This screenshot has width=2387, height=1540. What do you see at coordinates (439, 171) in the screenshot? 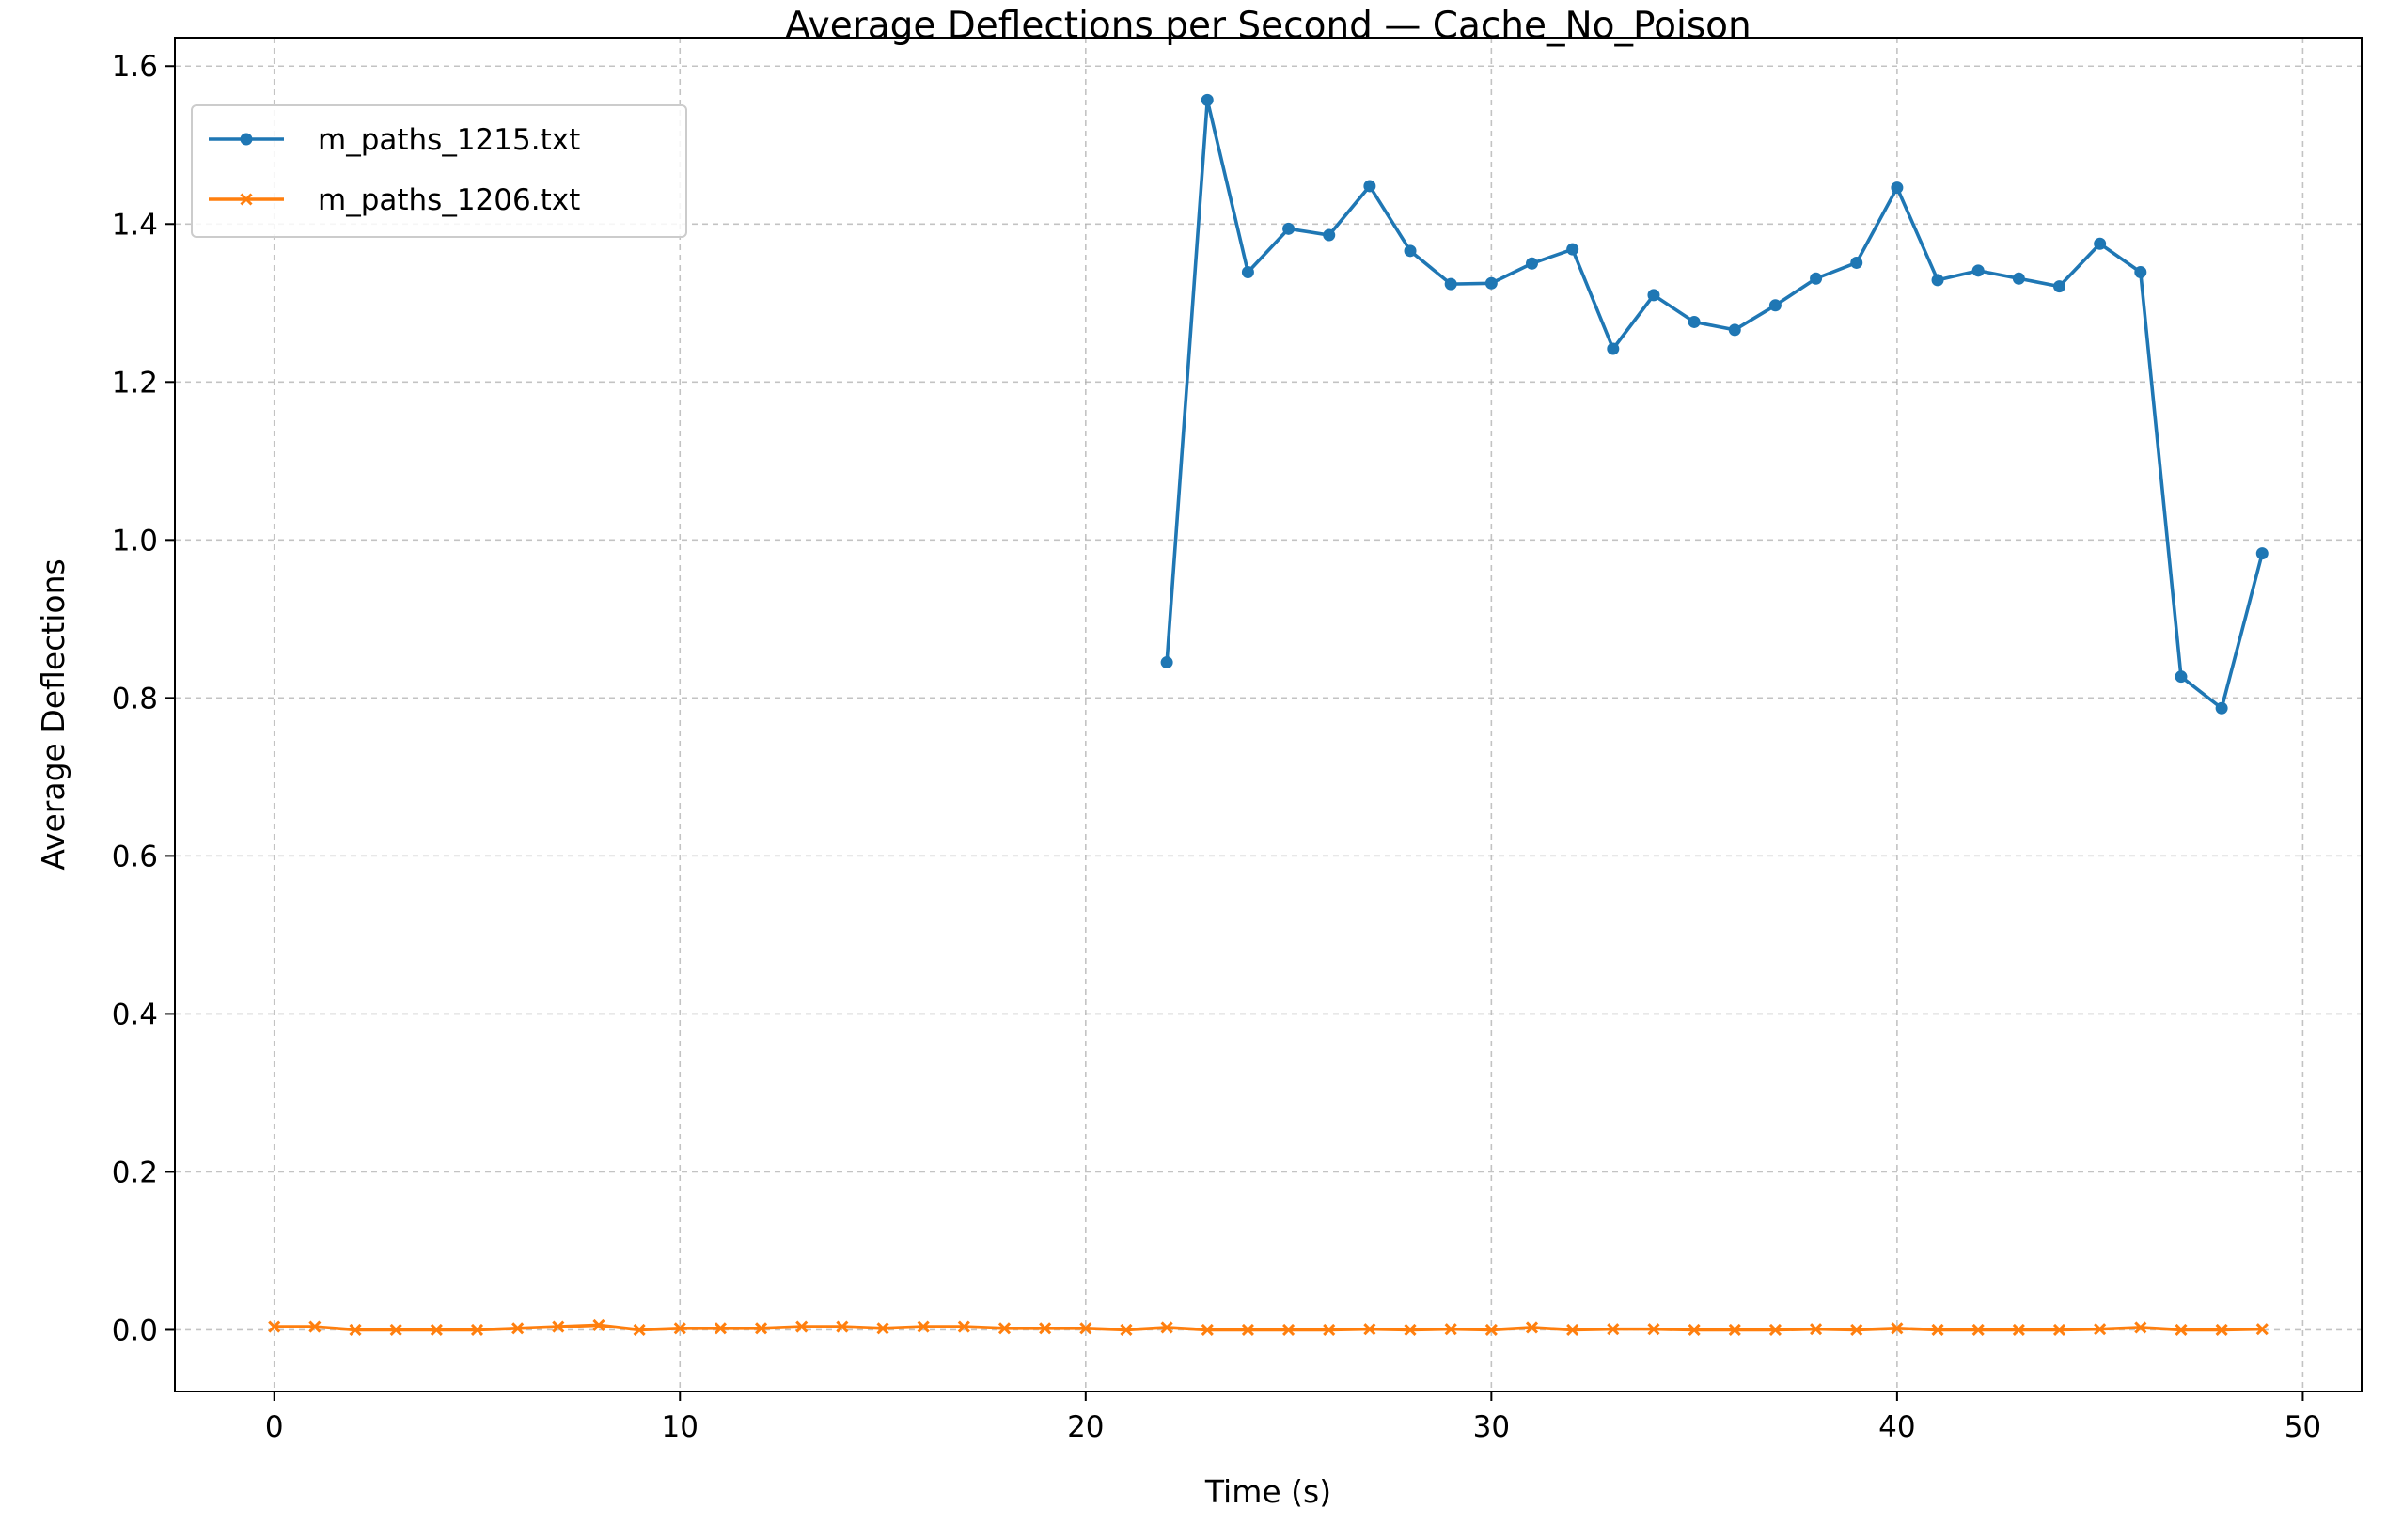
I see `legend: m_paths_1215.txt m_paths_1206.txt` at bounding box center [439, 171].